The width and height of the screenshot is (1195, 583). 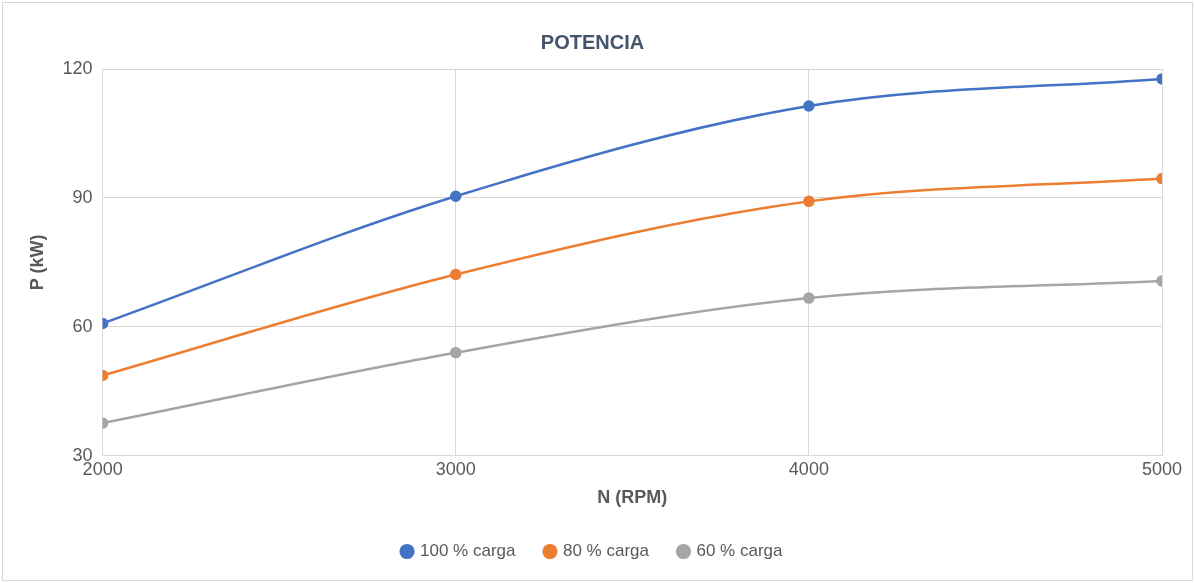 What do you see at coordinates (592, 41) in the screenshot?
I see `chart-title: POTENCIA` at bounding box center [592, 41].